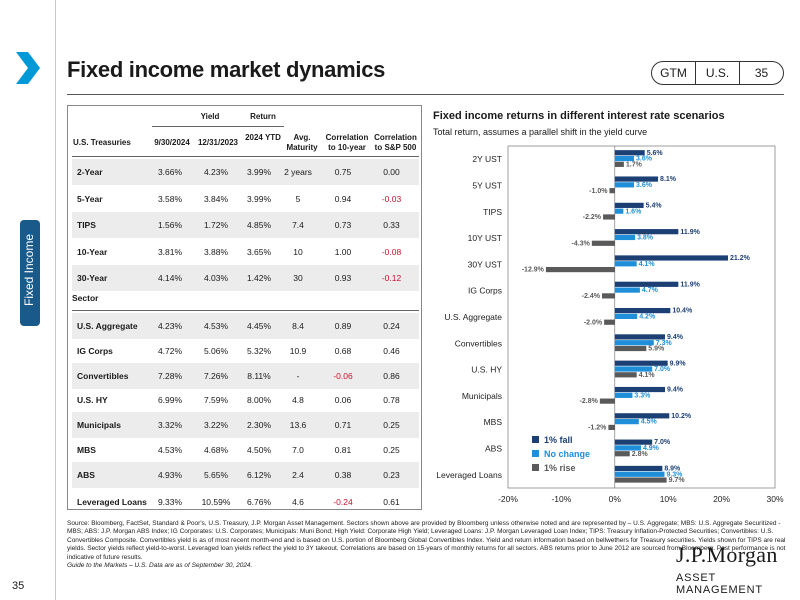  Describe the element at coordinates (170, 225) in the screenshot. I see `table-cell: 1.56%` at that location.